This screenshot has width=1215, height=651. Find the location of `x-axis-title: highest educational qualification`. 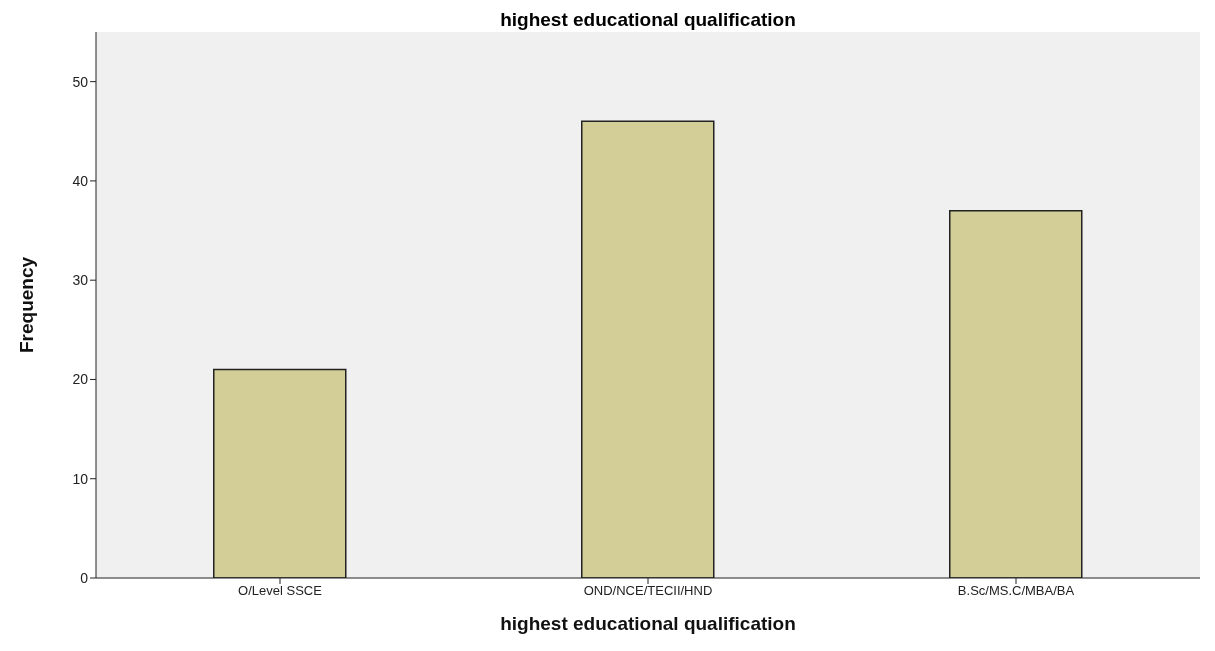

x-axis-title: highest educational qualification is located at coordinates (648, 623).